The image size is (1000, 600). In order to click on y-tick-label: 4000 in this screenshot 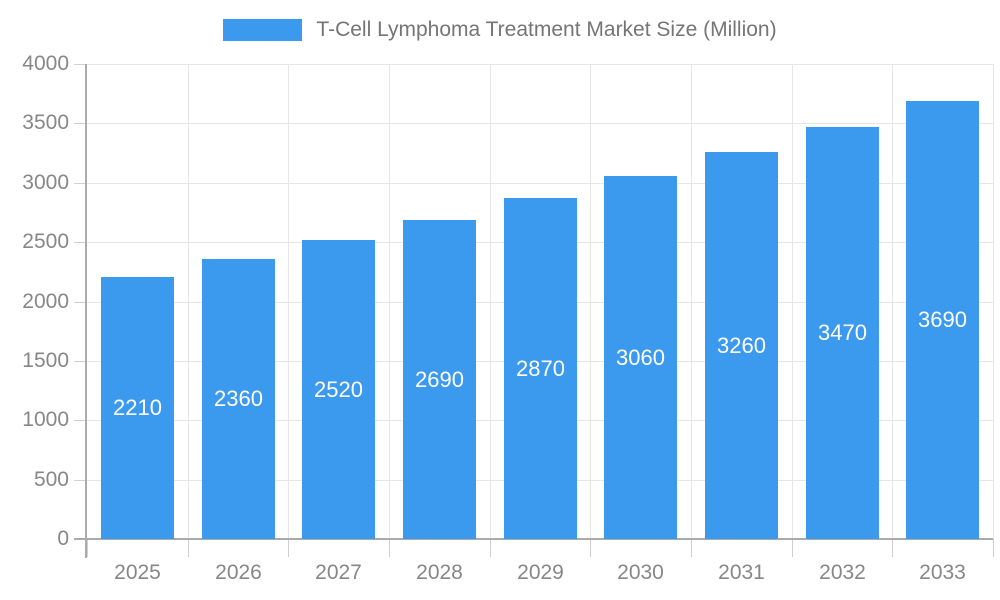, I will do `click(45, 63)`.